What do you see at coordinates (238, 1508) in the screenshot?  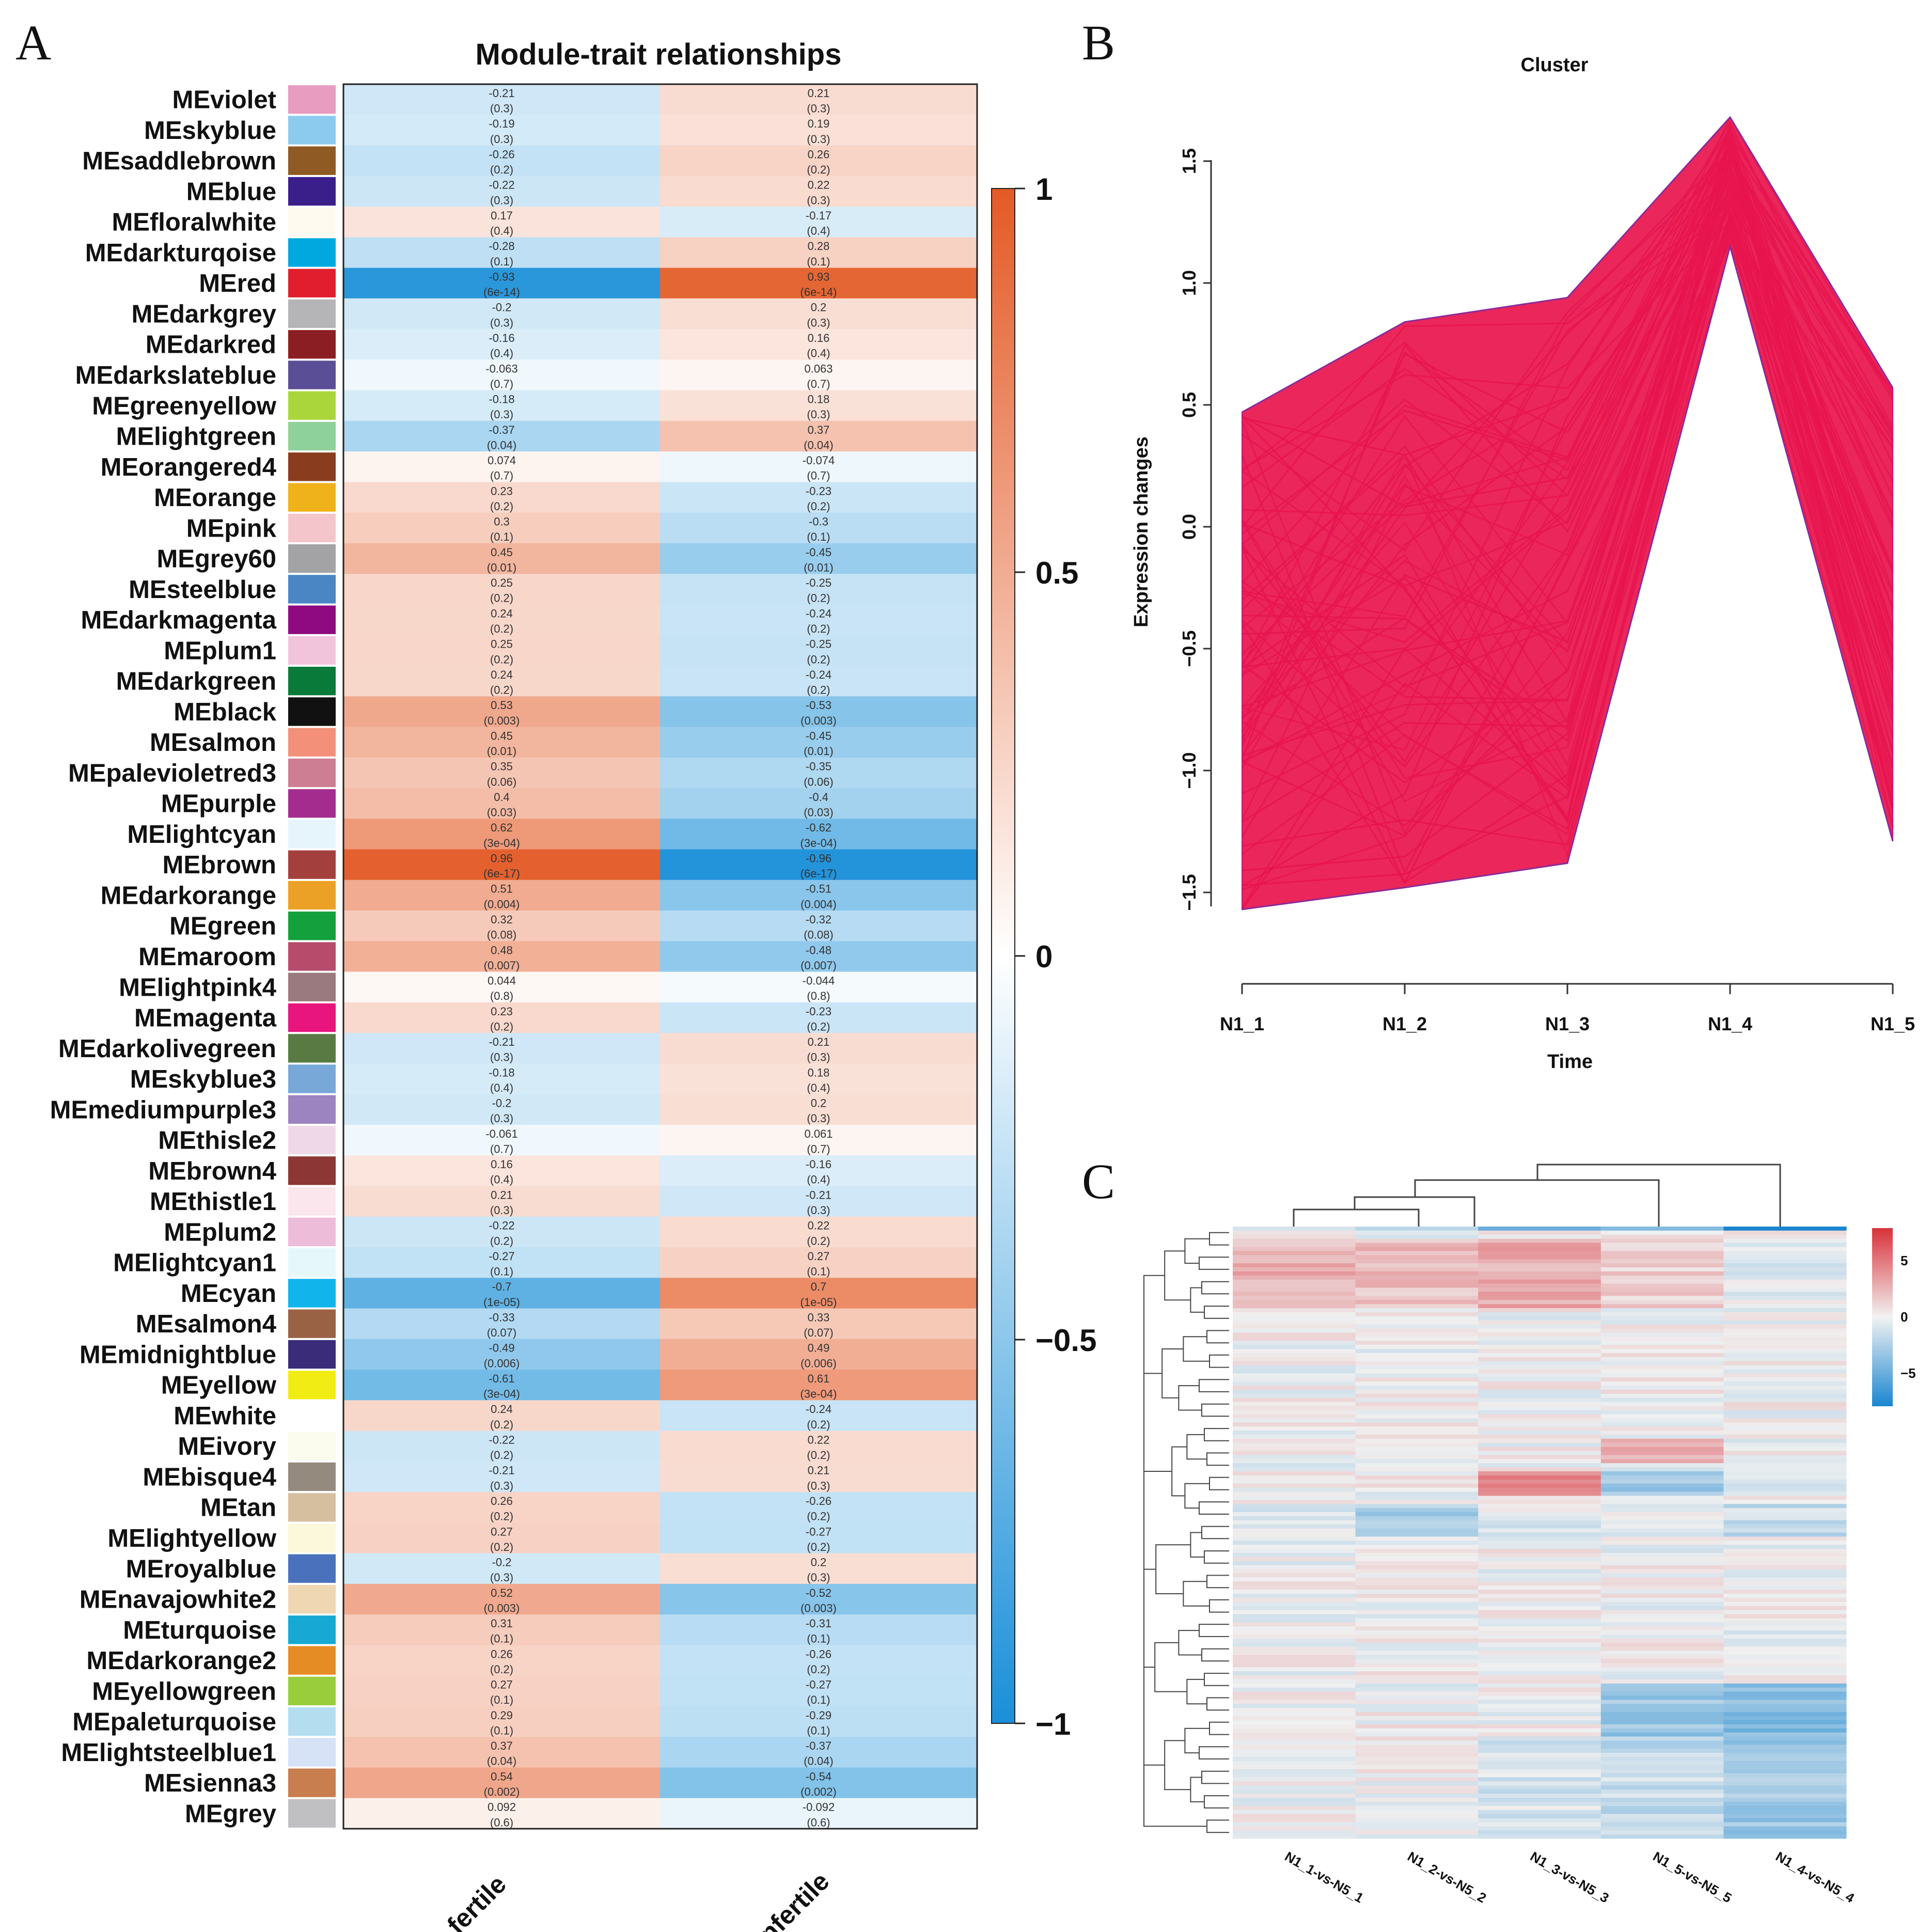 I see `module-label: MEtan` at bounding box center [238, 1508].